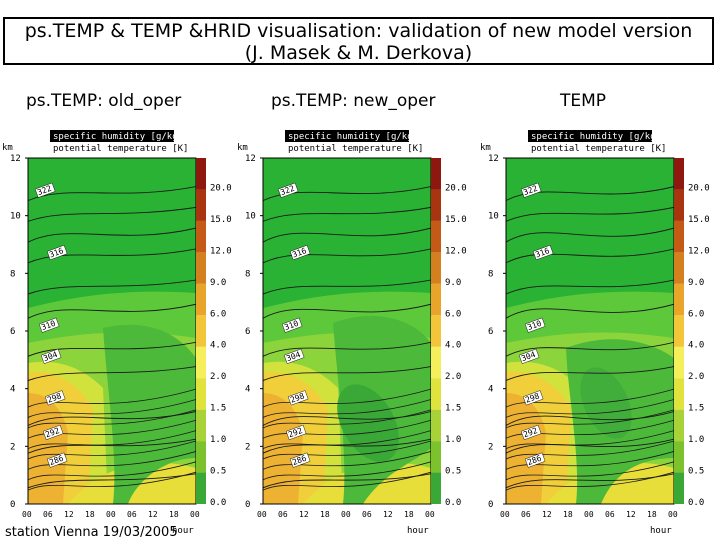 The image size is (720, 540). I want to click on title-line-2: (J. Masek & M. Derkova), so click(358, 53).